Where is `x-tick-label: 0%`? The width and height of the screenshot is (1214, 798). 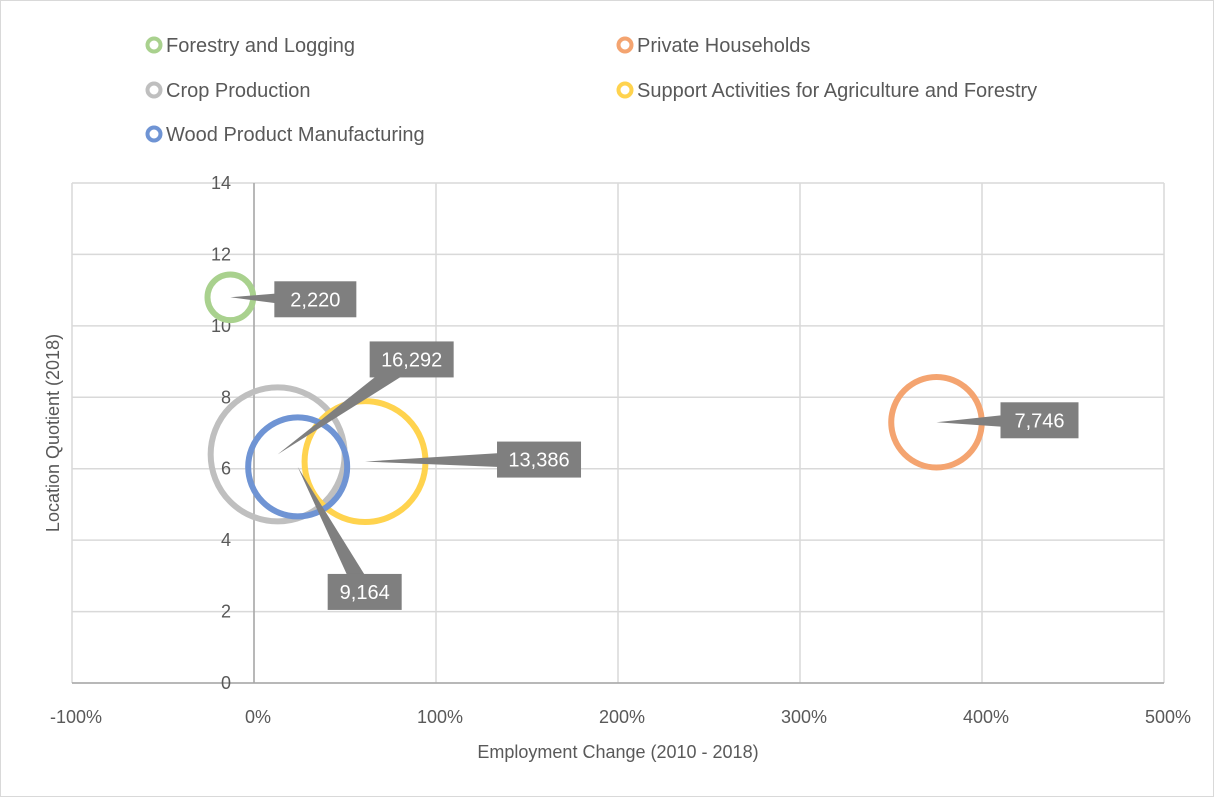 x-tick-label: 0% is located at coordinates (258, 717).